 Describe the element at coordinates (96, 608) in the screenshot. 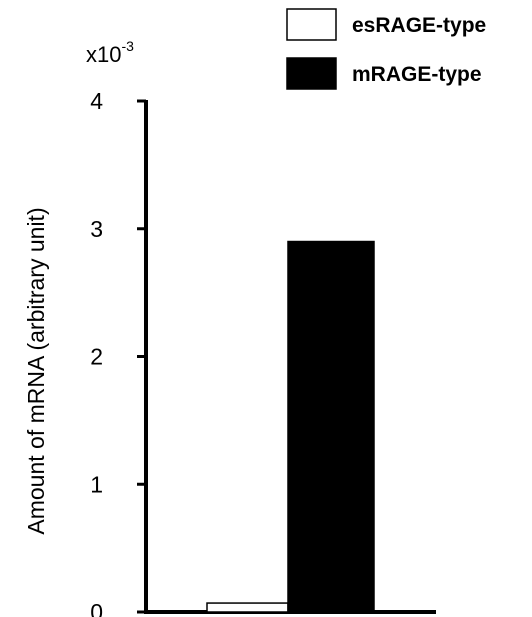

I see `y-tick-label: 0` at that location.